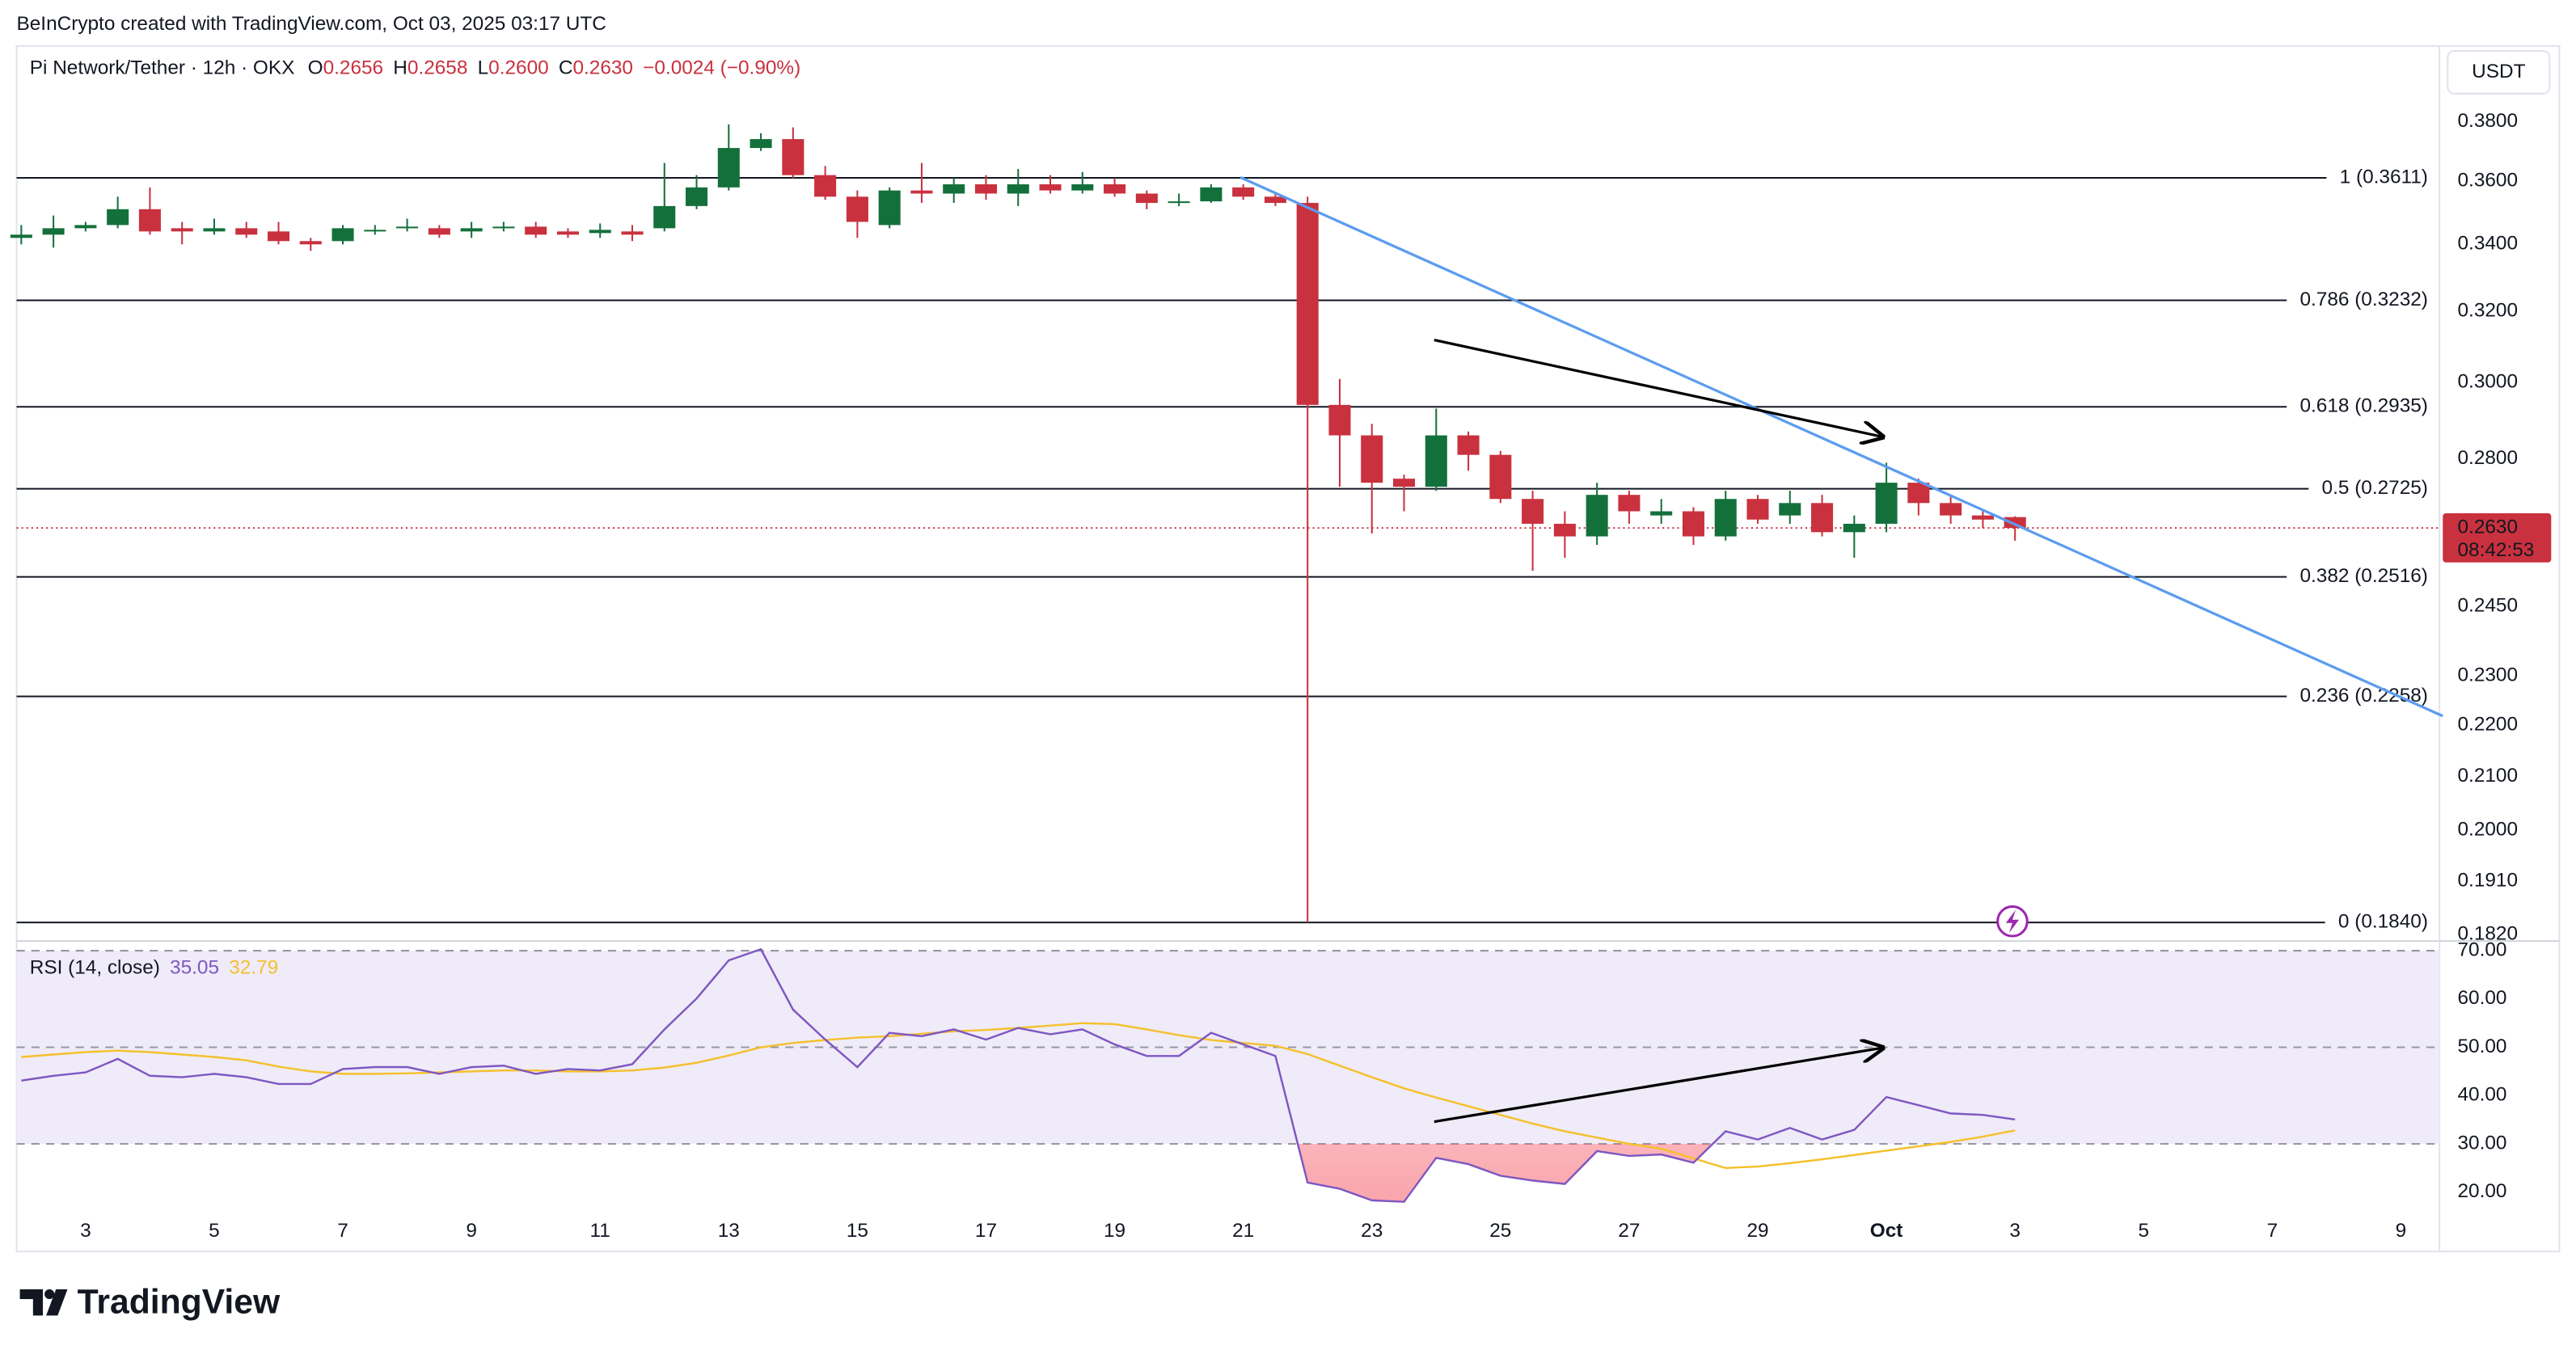  I want to click on ohlc-key: L, so click(483, 68).